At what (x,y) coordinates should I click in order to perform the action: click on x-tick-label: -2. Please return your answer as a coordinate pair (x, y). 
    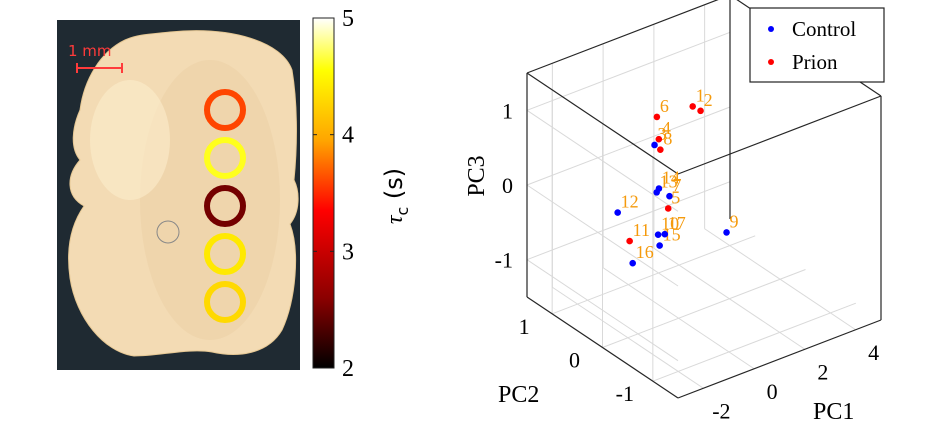
    Looking at the image, I should click on (721, 410).